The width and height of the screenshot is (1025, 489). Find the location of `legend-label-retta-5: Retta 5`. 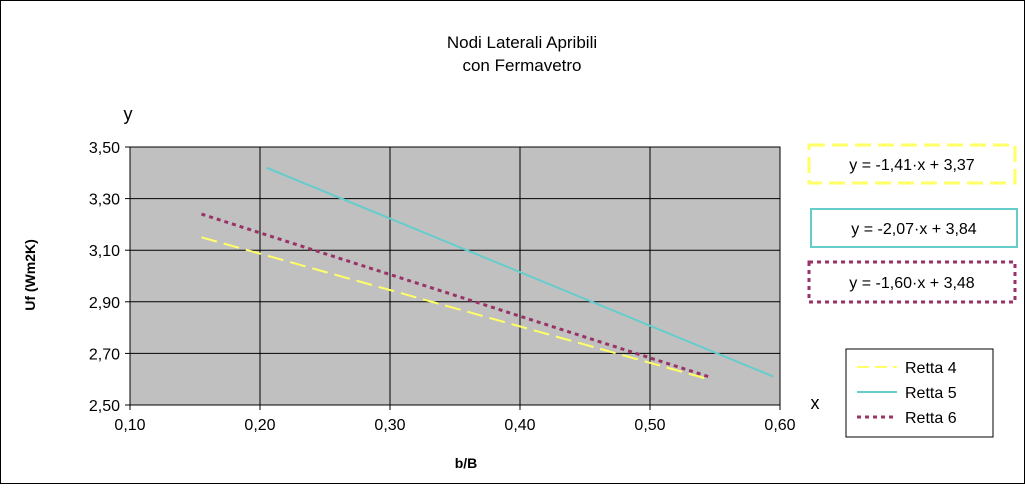

legend-label-retta-5: Retta 5 is located at coordinates (931, 393).